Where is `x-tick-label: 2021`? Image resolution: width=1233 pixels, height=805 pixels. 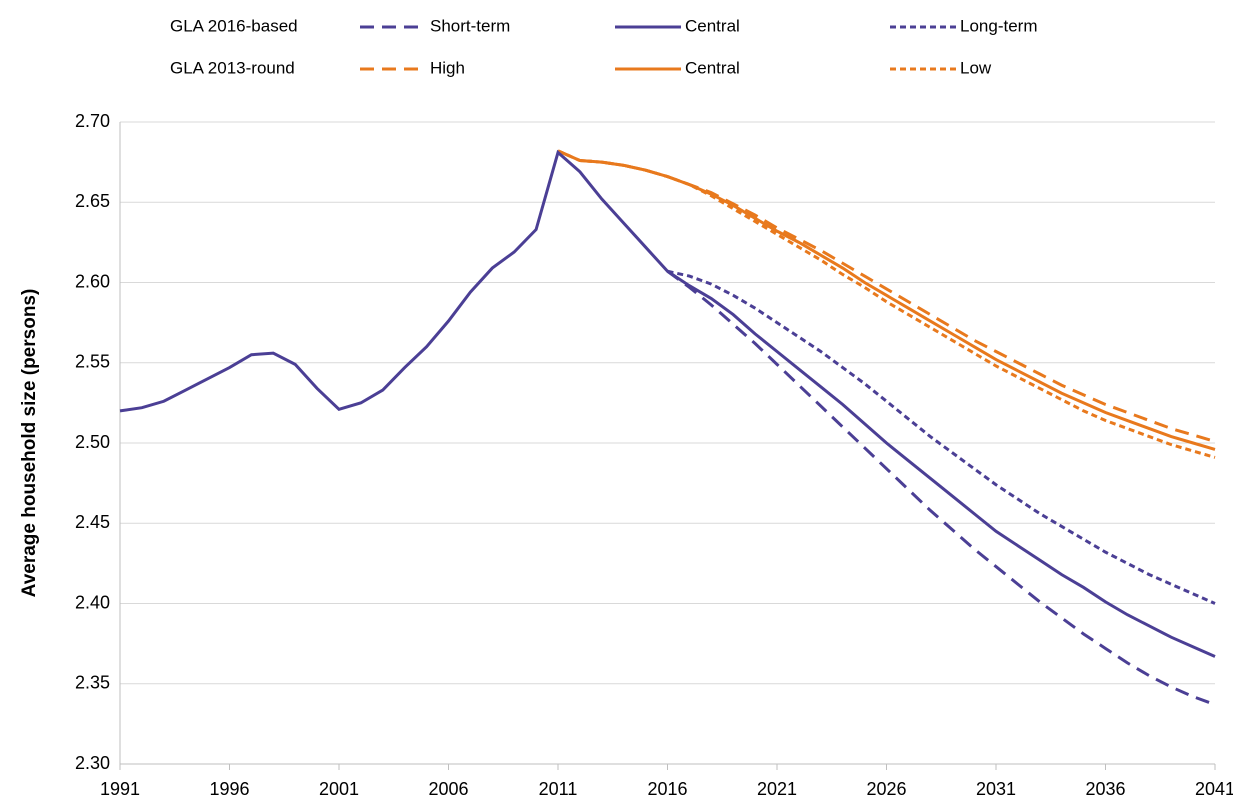
x-tick-label: 2021 is located at coordinates (777, 789).